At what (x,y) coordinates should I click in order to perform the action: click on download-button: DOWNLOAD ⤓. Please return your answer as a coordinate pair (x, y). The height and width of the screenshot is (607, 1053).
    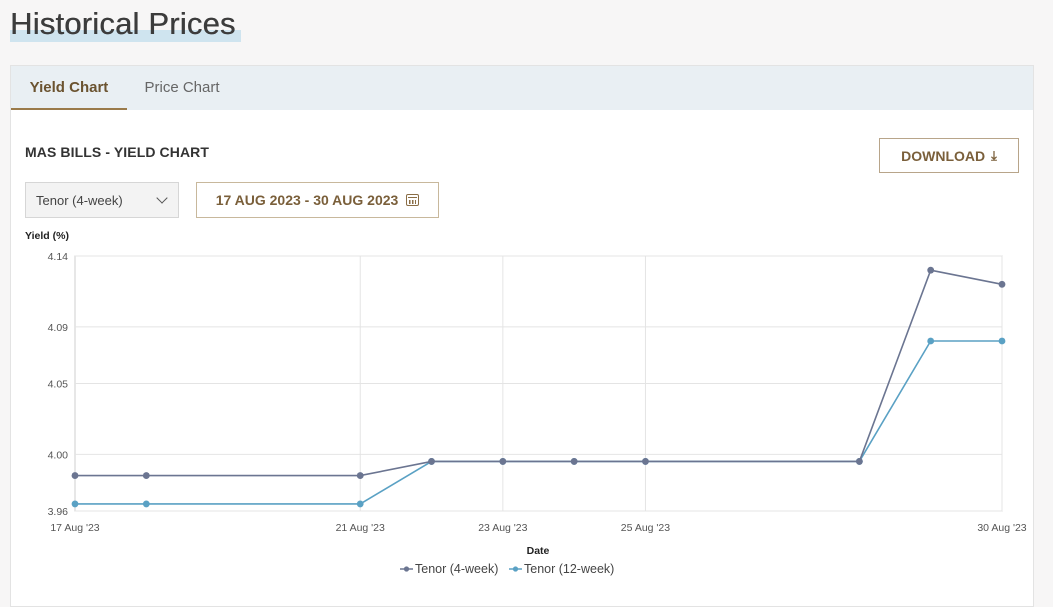
    Looking at the image, I should click on (949, 155).